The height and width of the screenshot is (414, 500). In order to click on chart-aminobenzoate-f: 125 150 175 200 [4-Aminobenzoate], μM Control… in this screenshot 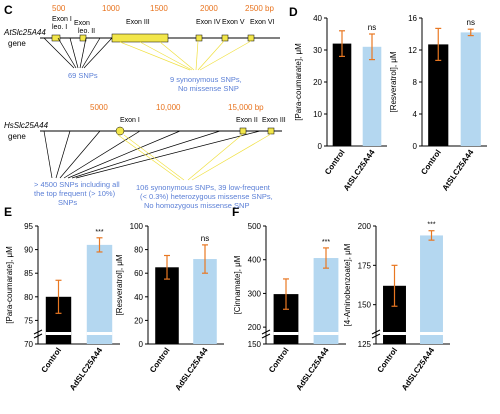, I will do `click(396, 307)`.